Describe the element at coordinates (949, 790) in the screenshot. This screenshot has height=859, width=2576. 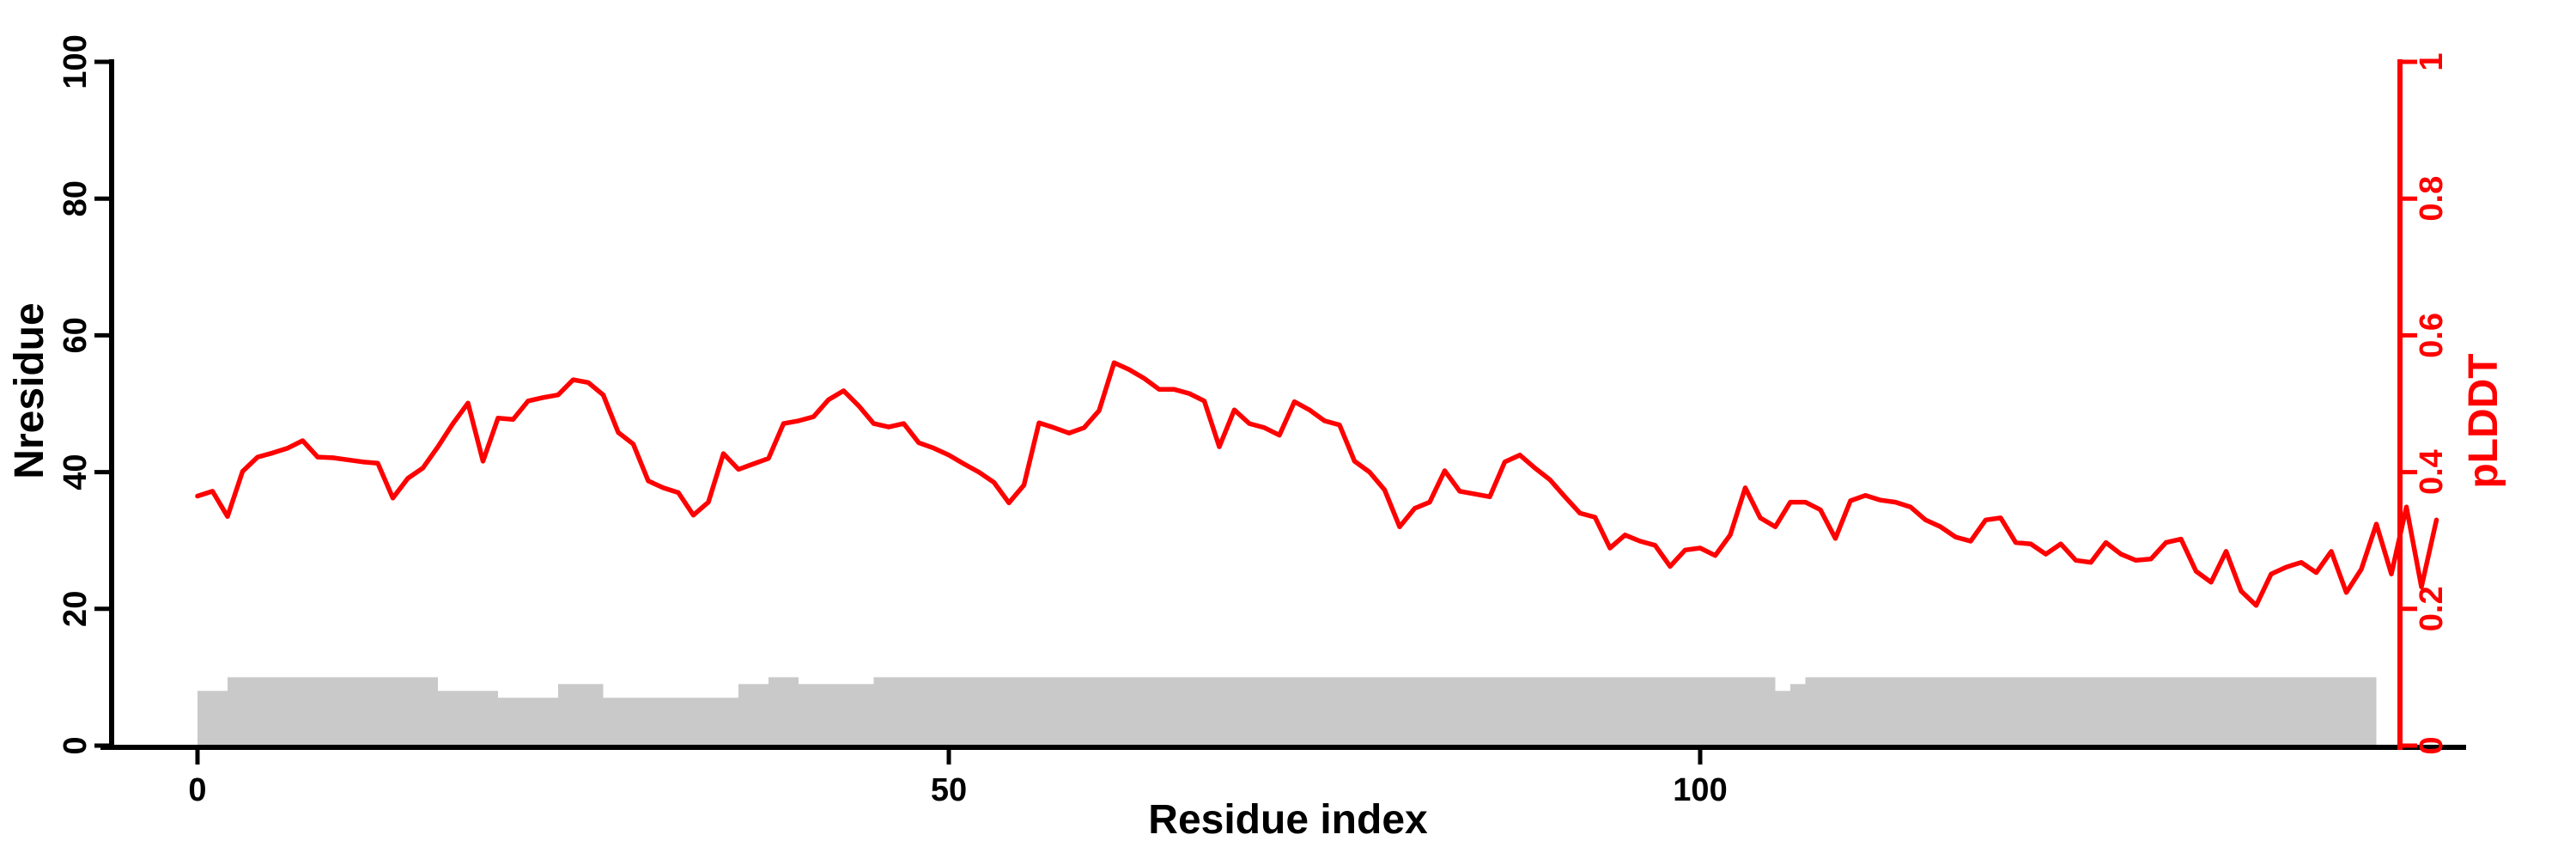
I see `x-axis-tick-label: 50` at that location.